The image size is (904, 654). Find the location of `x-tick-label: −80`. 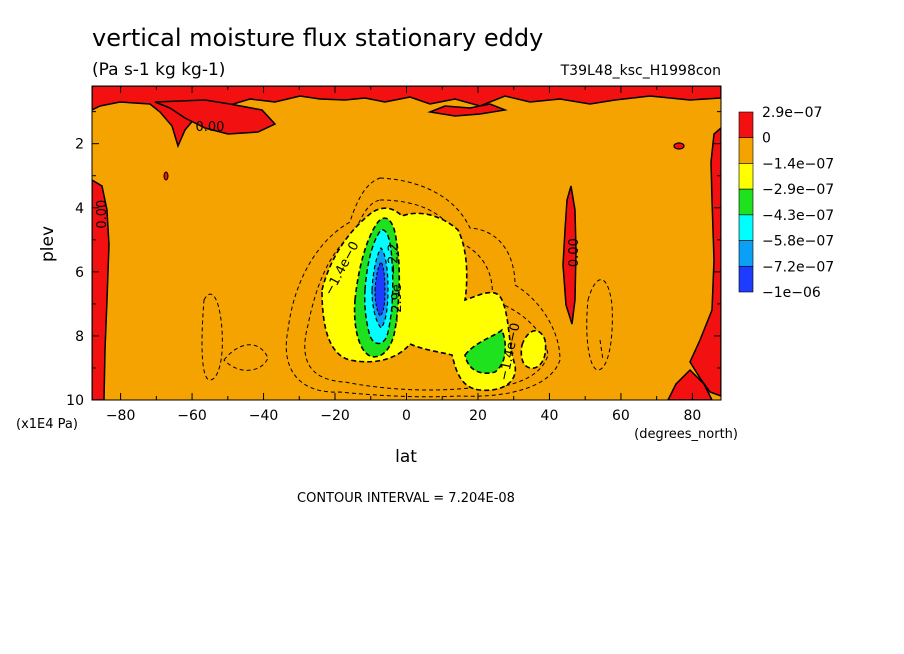

x-tick-label: −80 is located at coordinates (121, 416).